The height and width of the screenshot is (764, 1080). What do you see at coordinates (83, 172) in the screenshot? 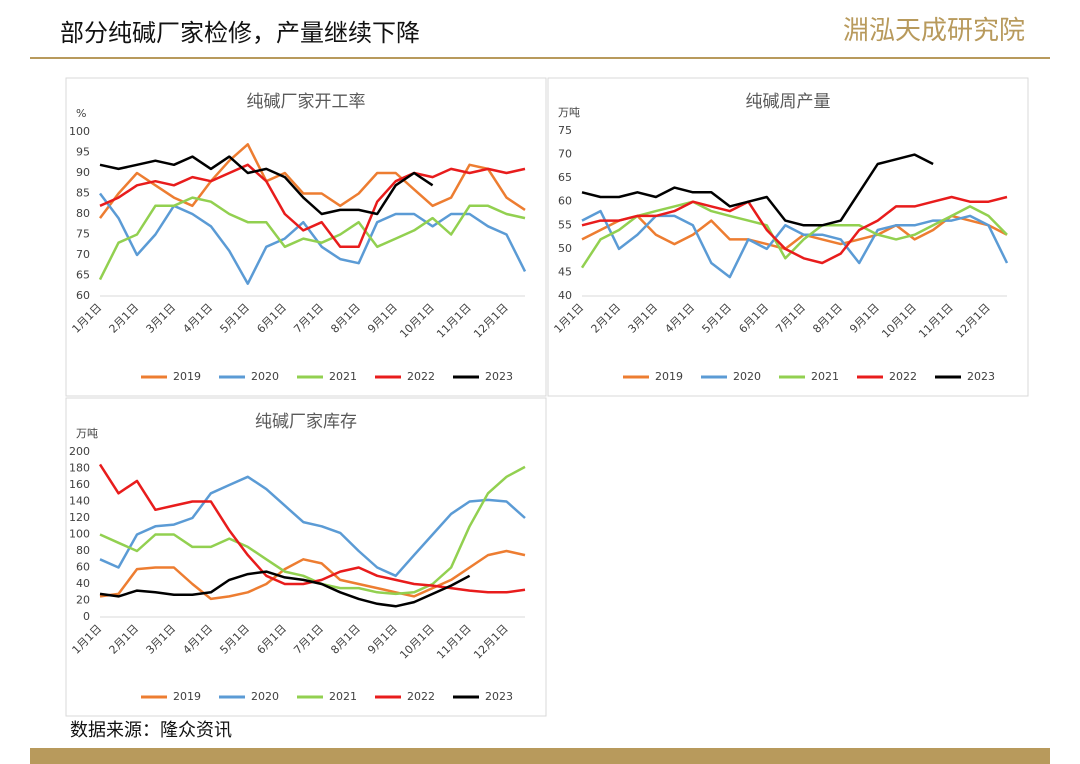
I see `y-tick-label: 90` at bounding box center [83, 172].